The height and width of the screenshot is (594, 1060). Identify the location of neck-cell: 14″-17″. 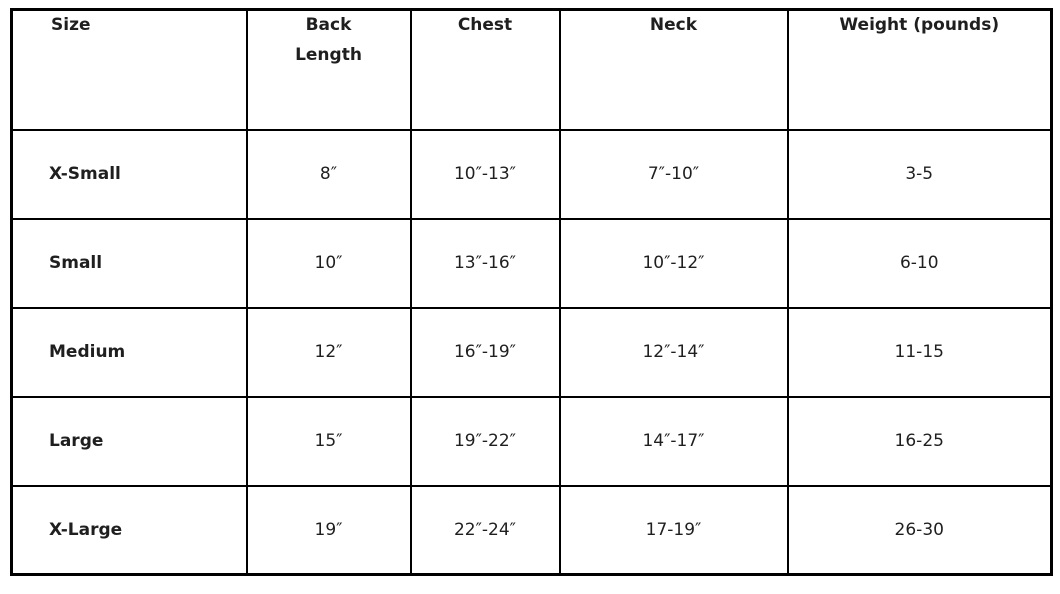
(673, 441).